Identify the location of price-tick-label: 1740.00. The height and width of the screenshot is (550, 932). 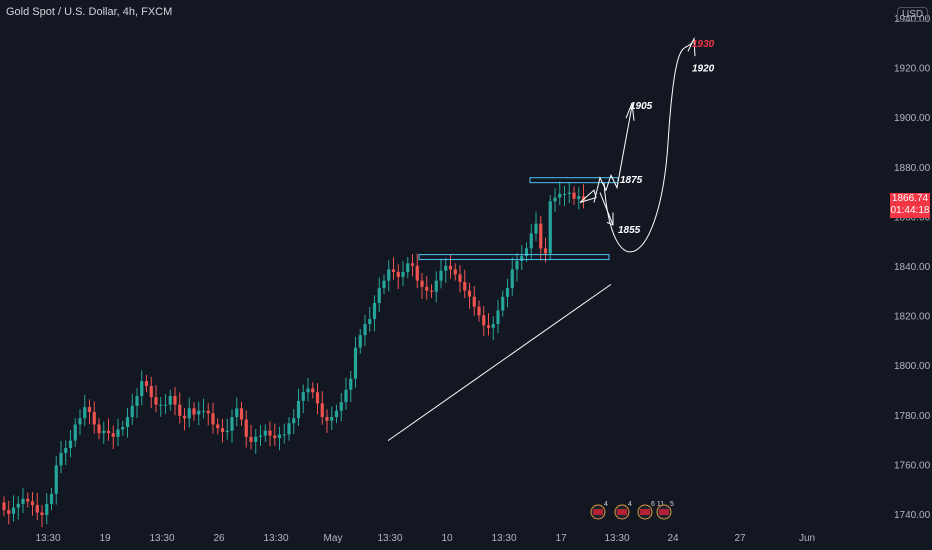
(912, 515).